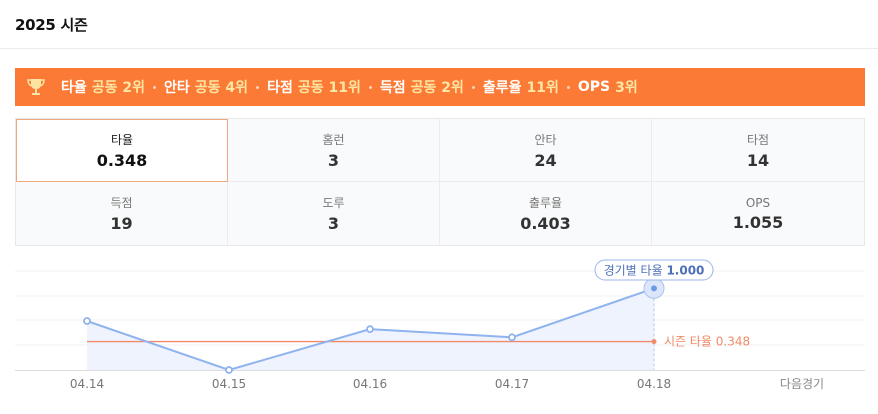 The height and width of the screenshot is (414, 878). I want to click on x-tick-label: 04.16, so click(370, 384).